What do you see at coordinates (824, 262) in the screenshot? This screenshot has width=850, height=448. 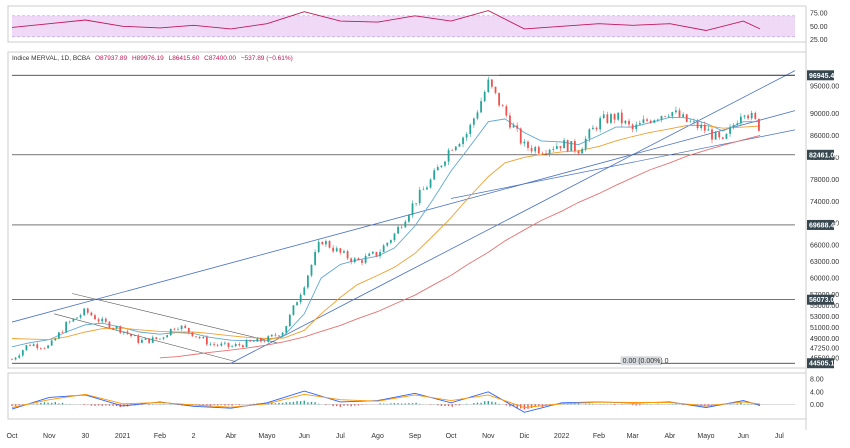 I see `price-tick-label: 63000.00` at bounding box center [824, 262].